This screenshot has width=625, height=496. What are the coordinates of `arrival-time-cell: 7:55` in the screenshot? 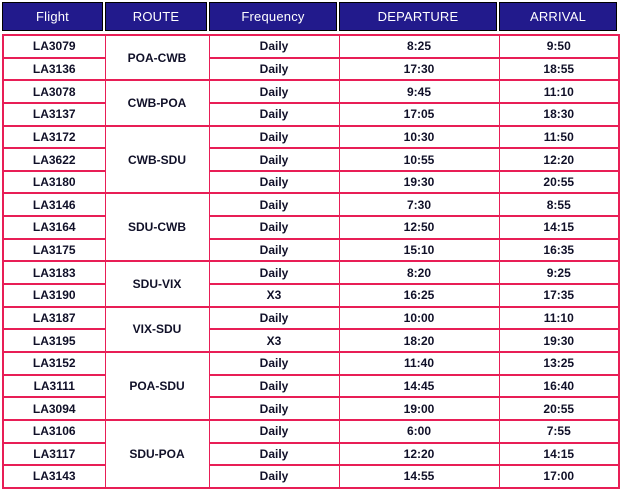 It's located at (559, 431).